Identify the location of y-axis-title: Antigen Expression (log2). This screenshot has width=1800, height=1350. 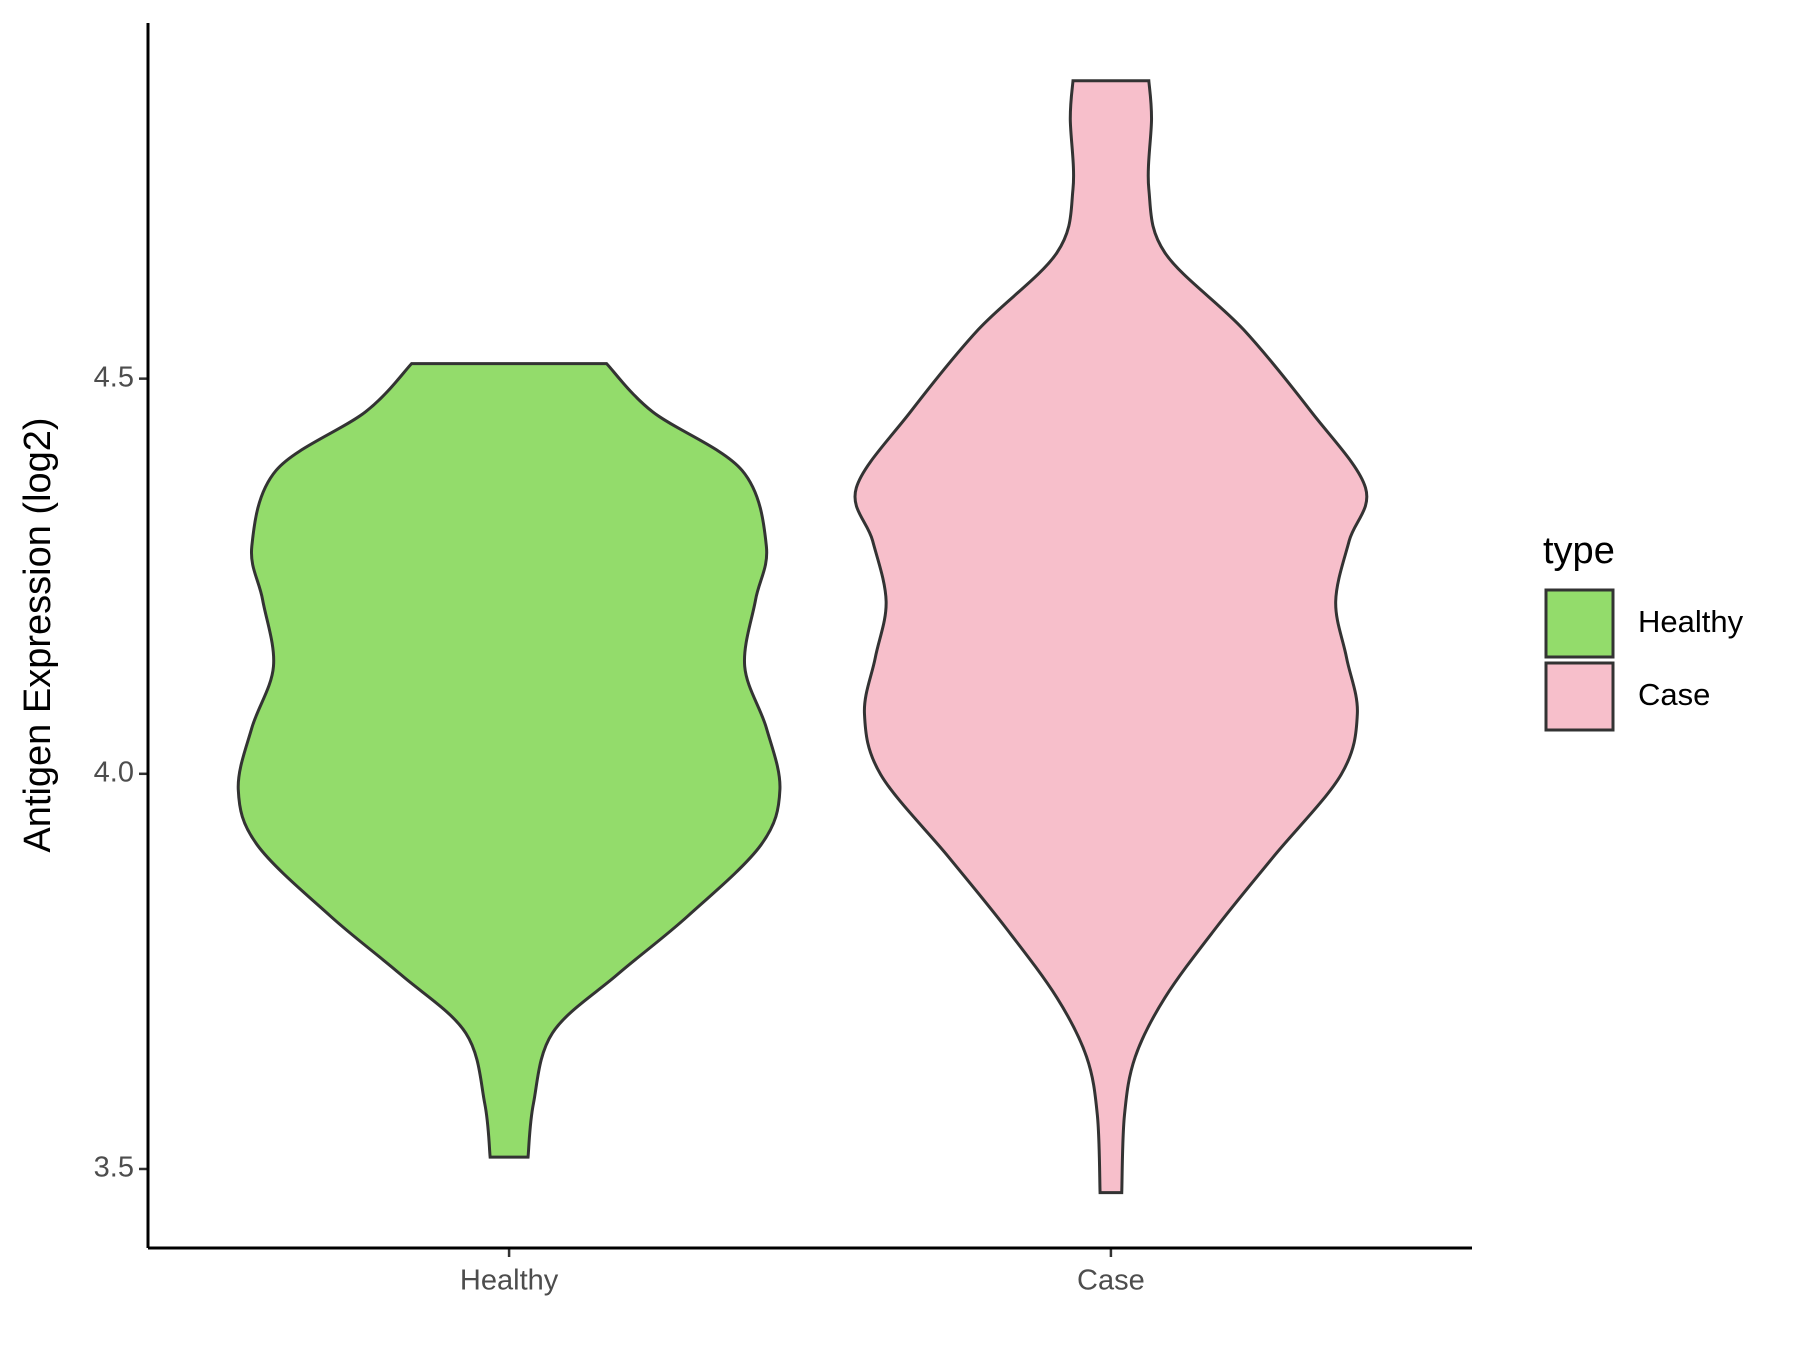
(38, 634).